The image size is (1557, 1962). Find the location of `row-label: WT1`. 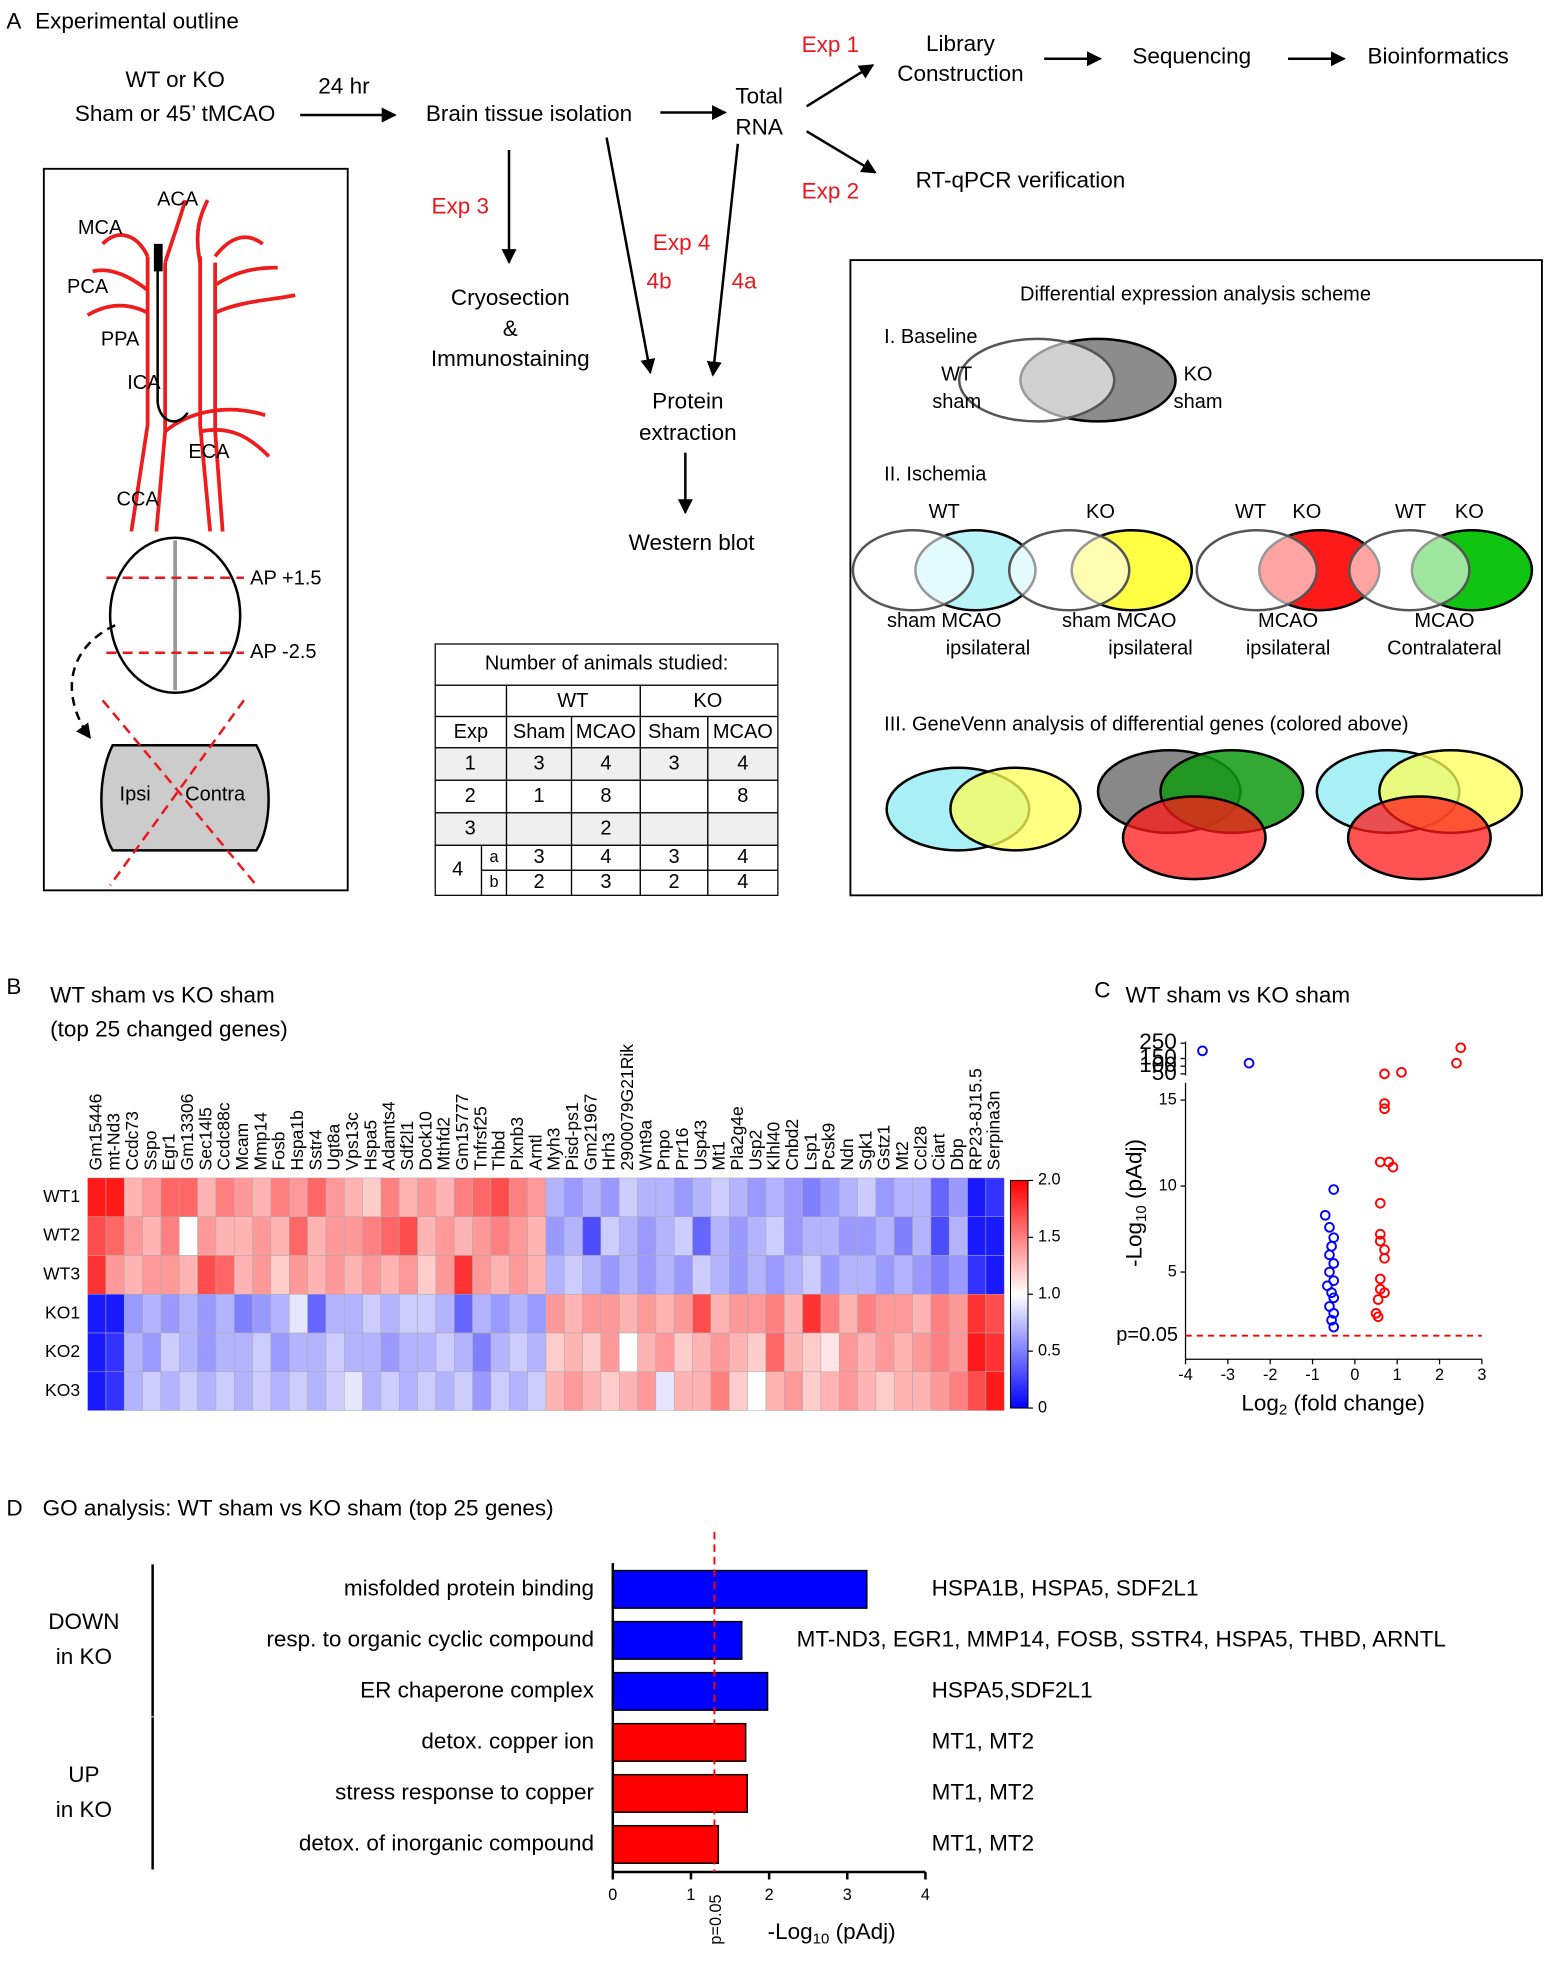

row-label: WT1 is located at coordinates (61, 1196).